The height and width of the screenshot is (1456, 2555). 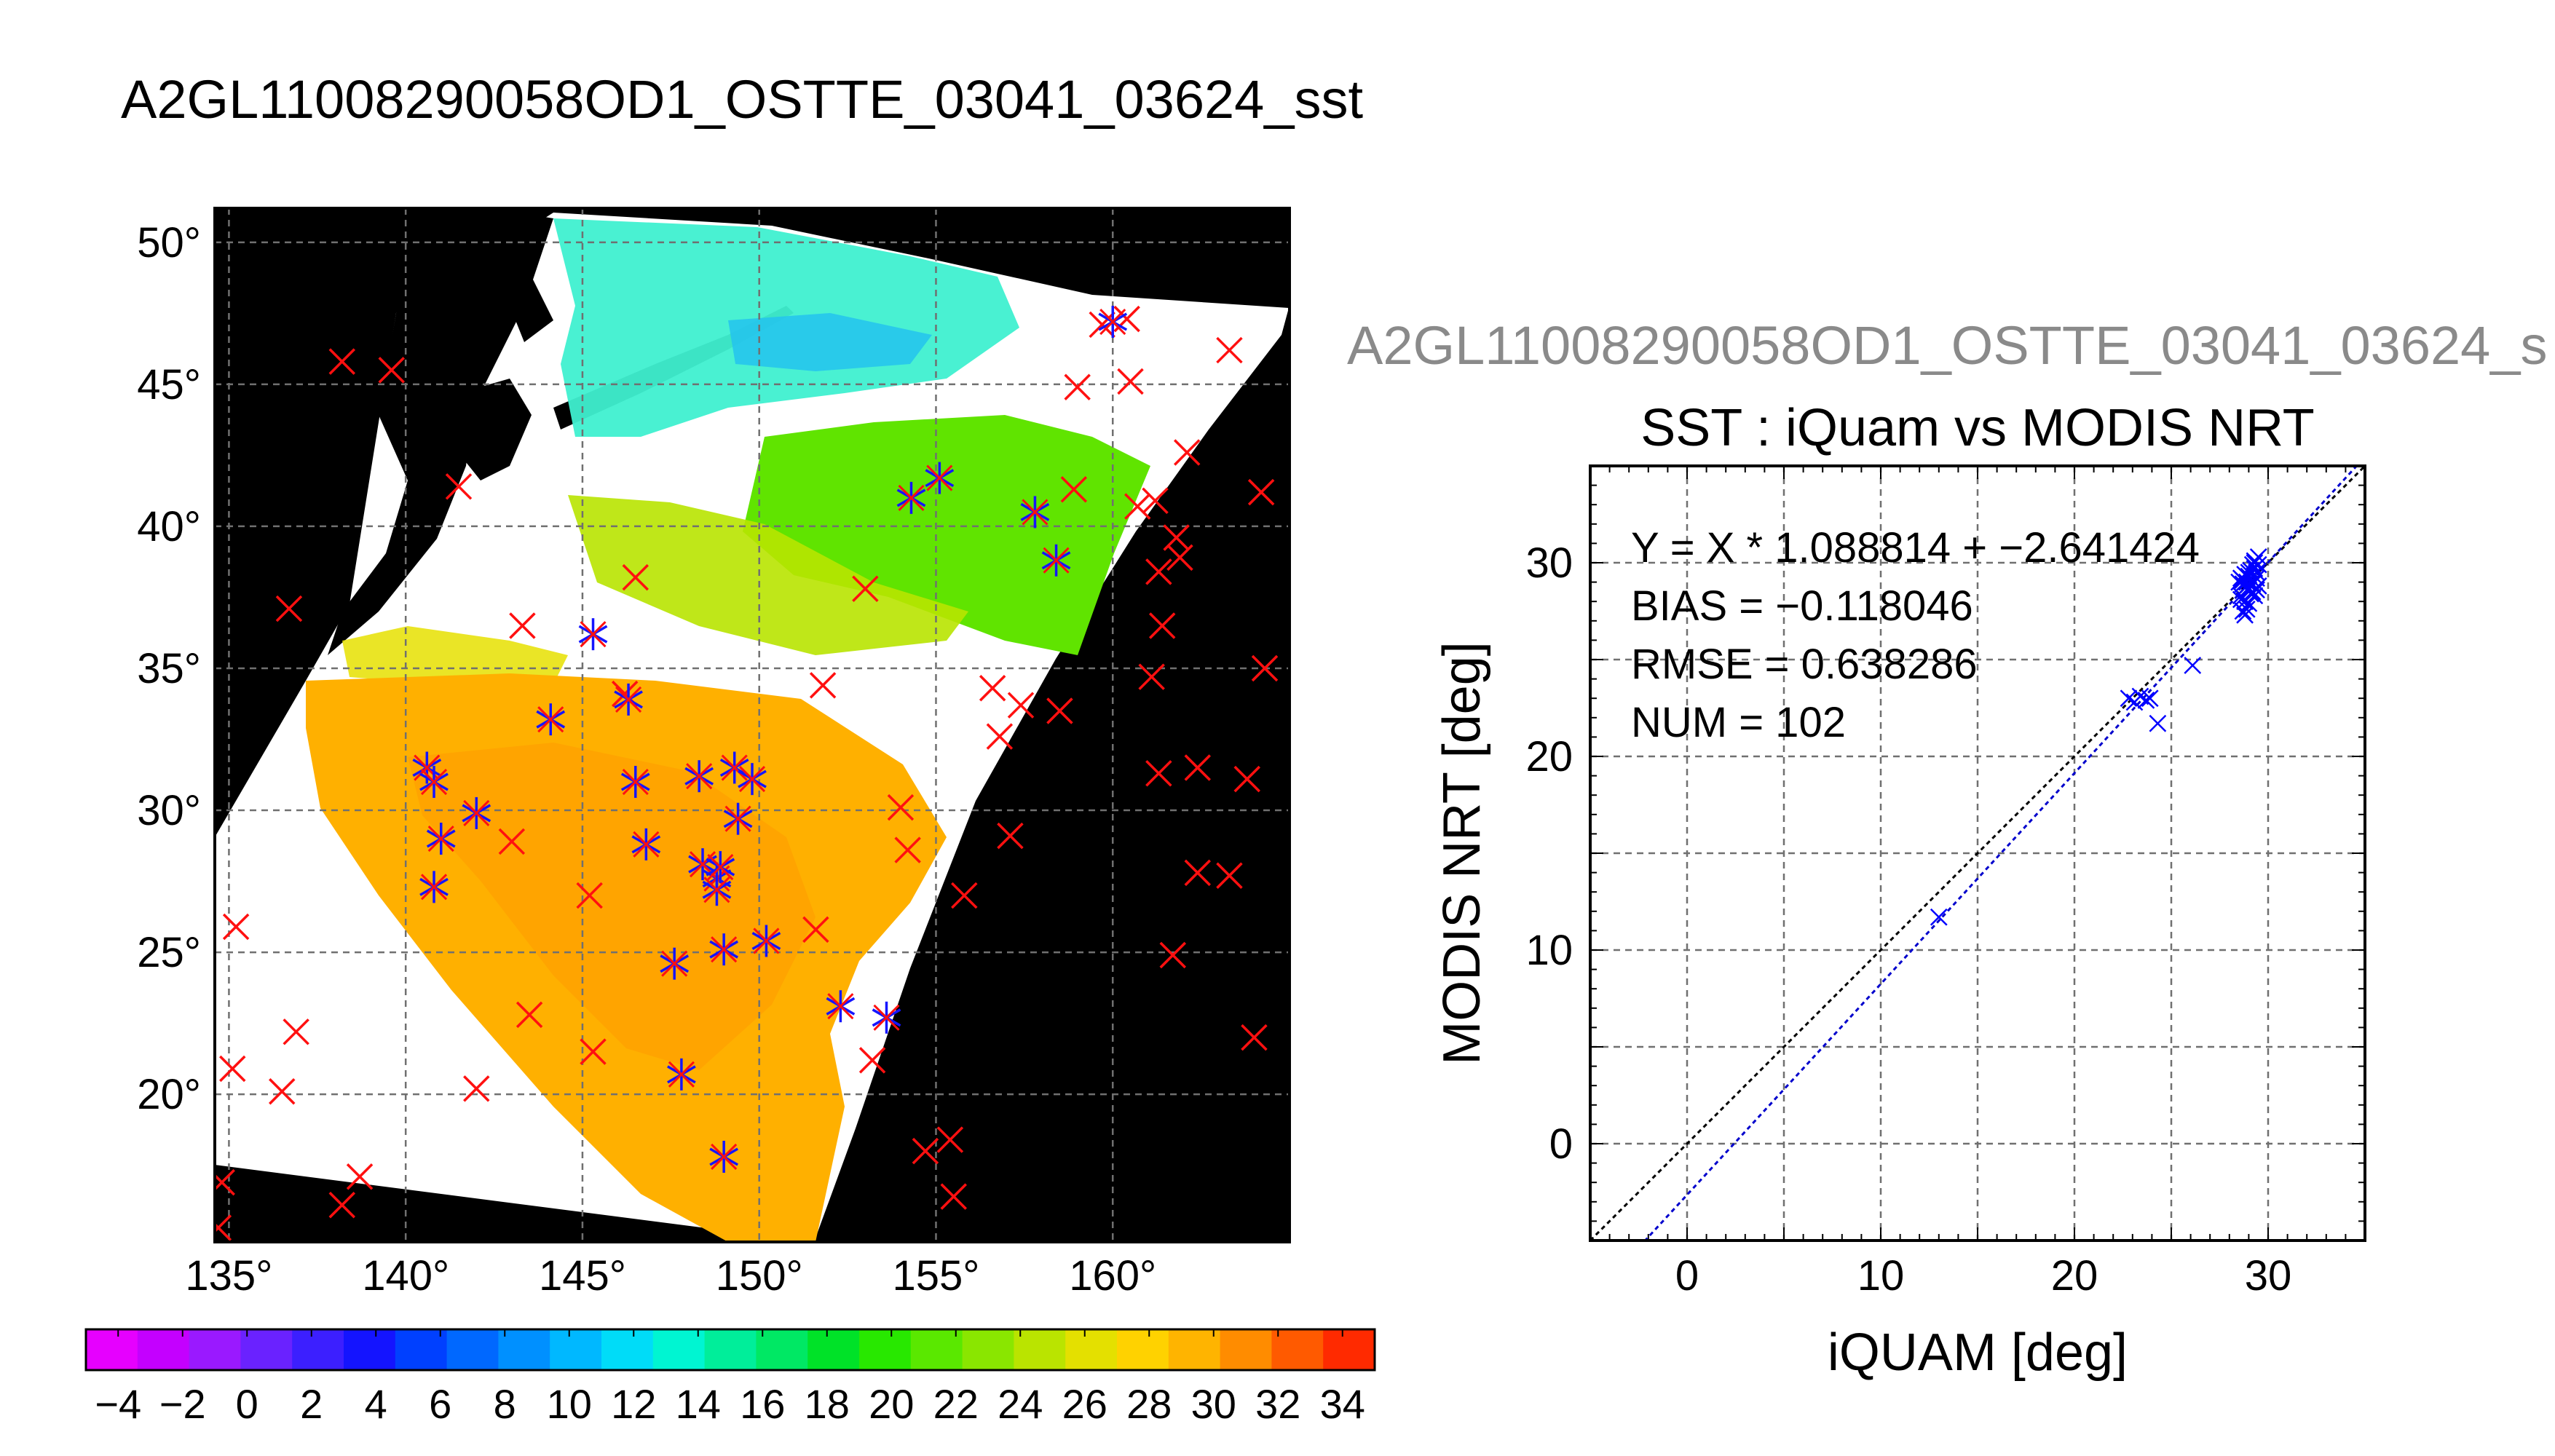 What do you see at coordinates (1277, 1404) in the screenshot?
I see `colorbar-tick-label: 32` at bounding box center [1277, 1404].